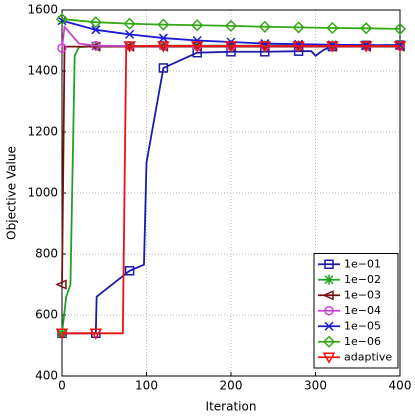  What do you see at coordinates (42, 71) in the screenshot?
I see `y-tick-label: 1400` at bounding box center [42, 71].